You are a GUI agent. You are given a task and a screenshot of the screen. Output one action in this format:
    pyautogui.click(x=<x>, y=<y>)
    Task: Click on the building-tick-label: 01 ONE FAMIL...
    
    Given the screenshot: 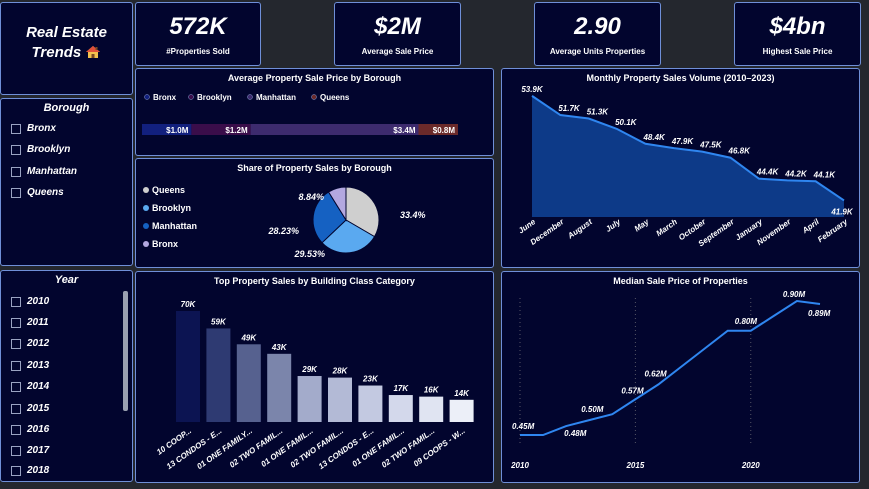 What is the action you would take?
    pyautogui.click(x=286, y=447)
    